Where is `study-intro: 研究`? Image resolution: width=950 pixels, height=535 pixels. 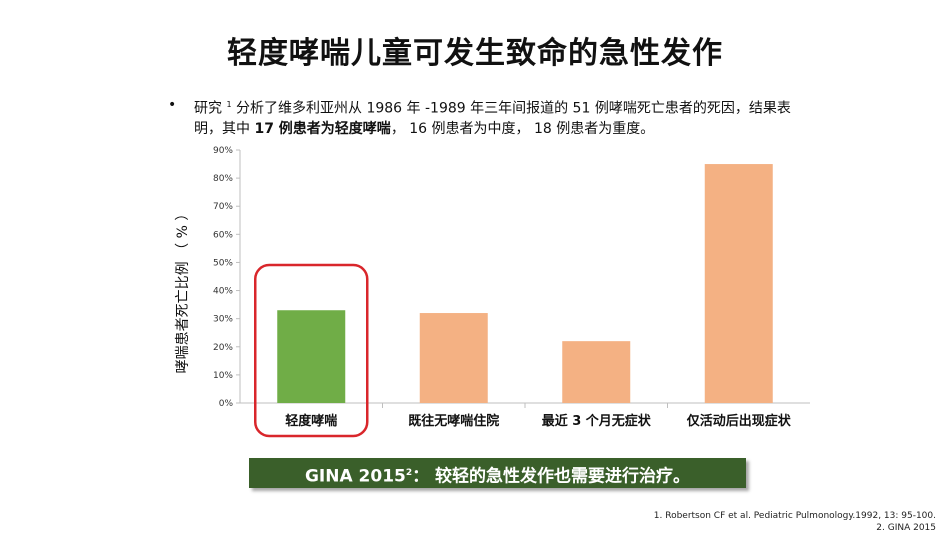
study-intro: 研究 is located at coordinates (208, 108).